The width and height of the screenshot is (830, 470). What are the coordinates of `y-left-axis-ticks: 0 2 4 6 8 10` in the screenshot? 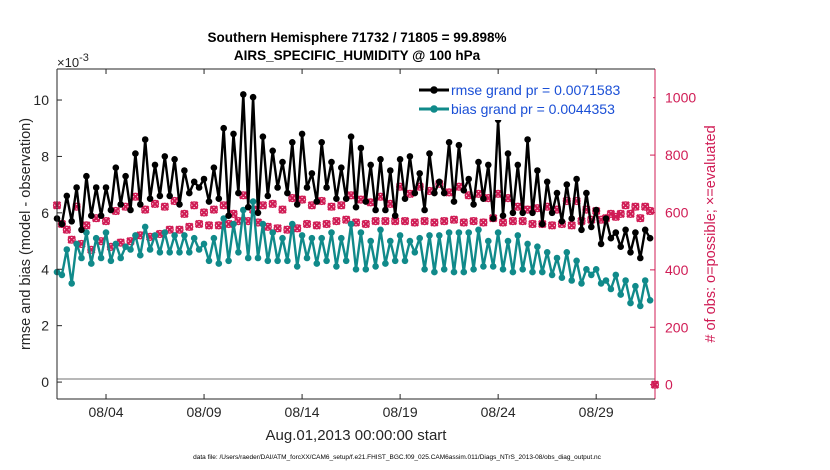 It's located at (47, 241).